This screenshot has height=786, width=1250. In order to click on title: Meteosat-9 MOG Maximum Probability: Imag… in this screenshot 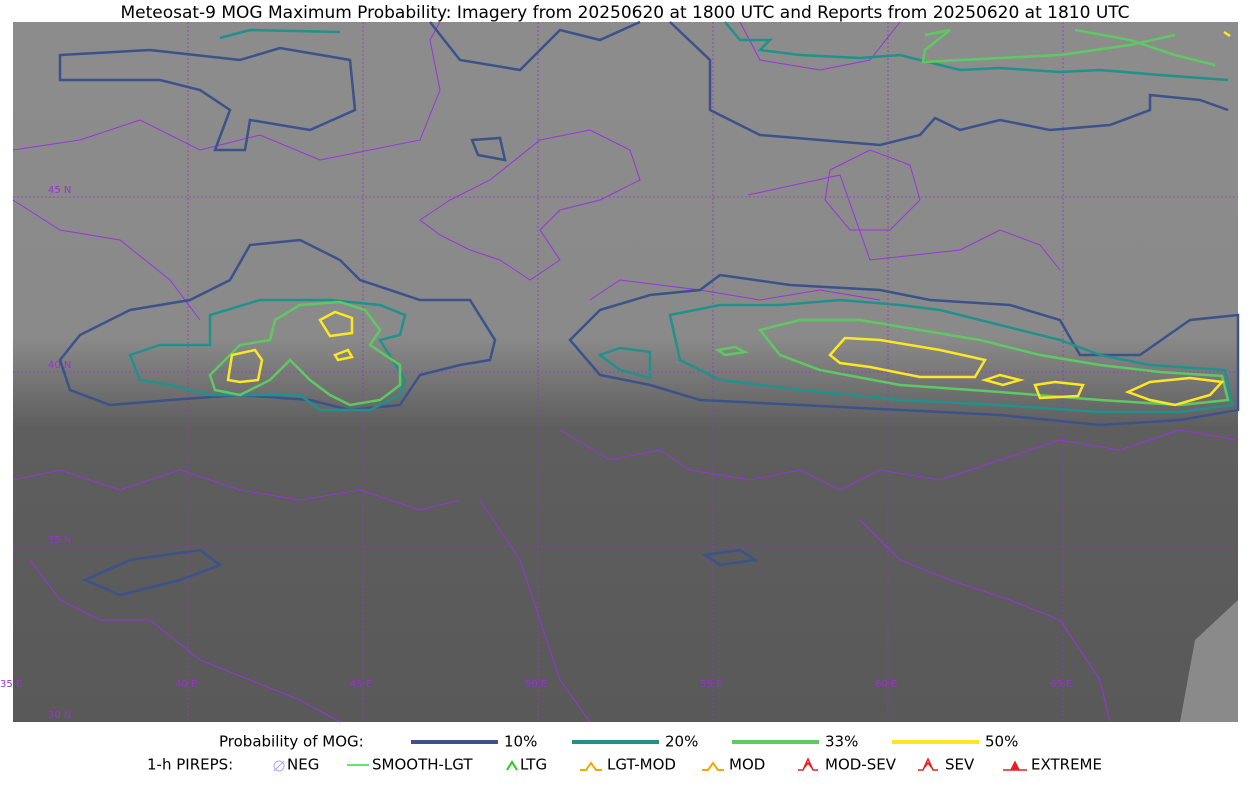, I will do `click(624, 13)`.